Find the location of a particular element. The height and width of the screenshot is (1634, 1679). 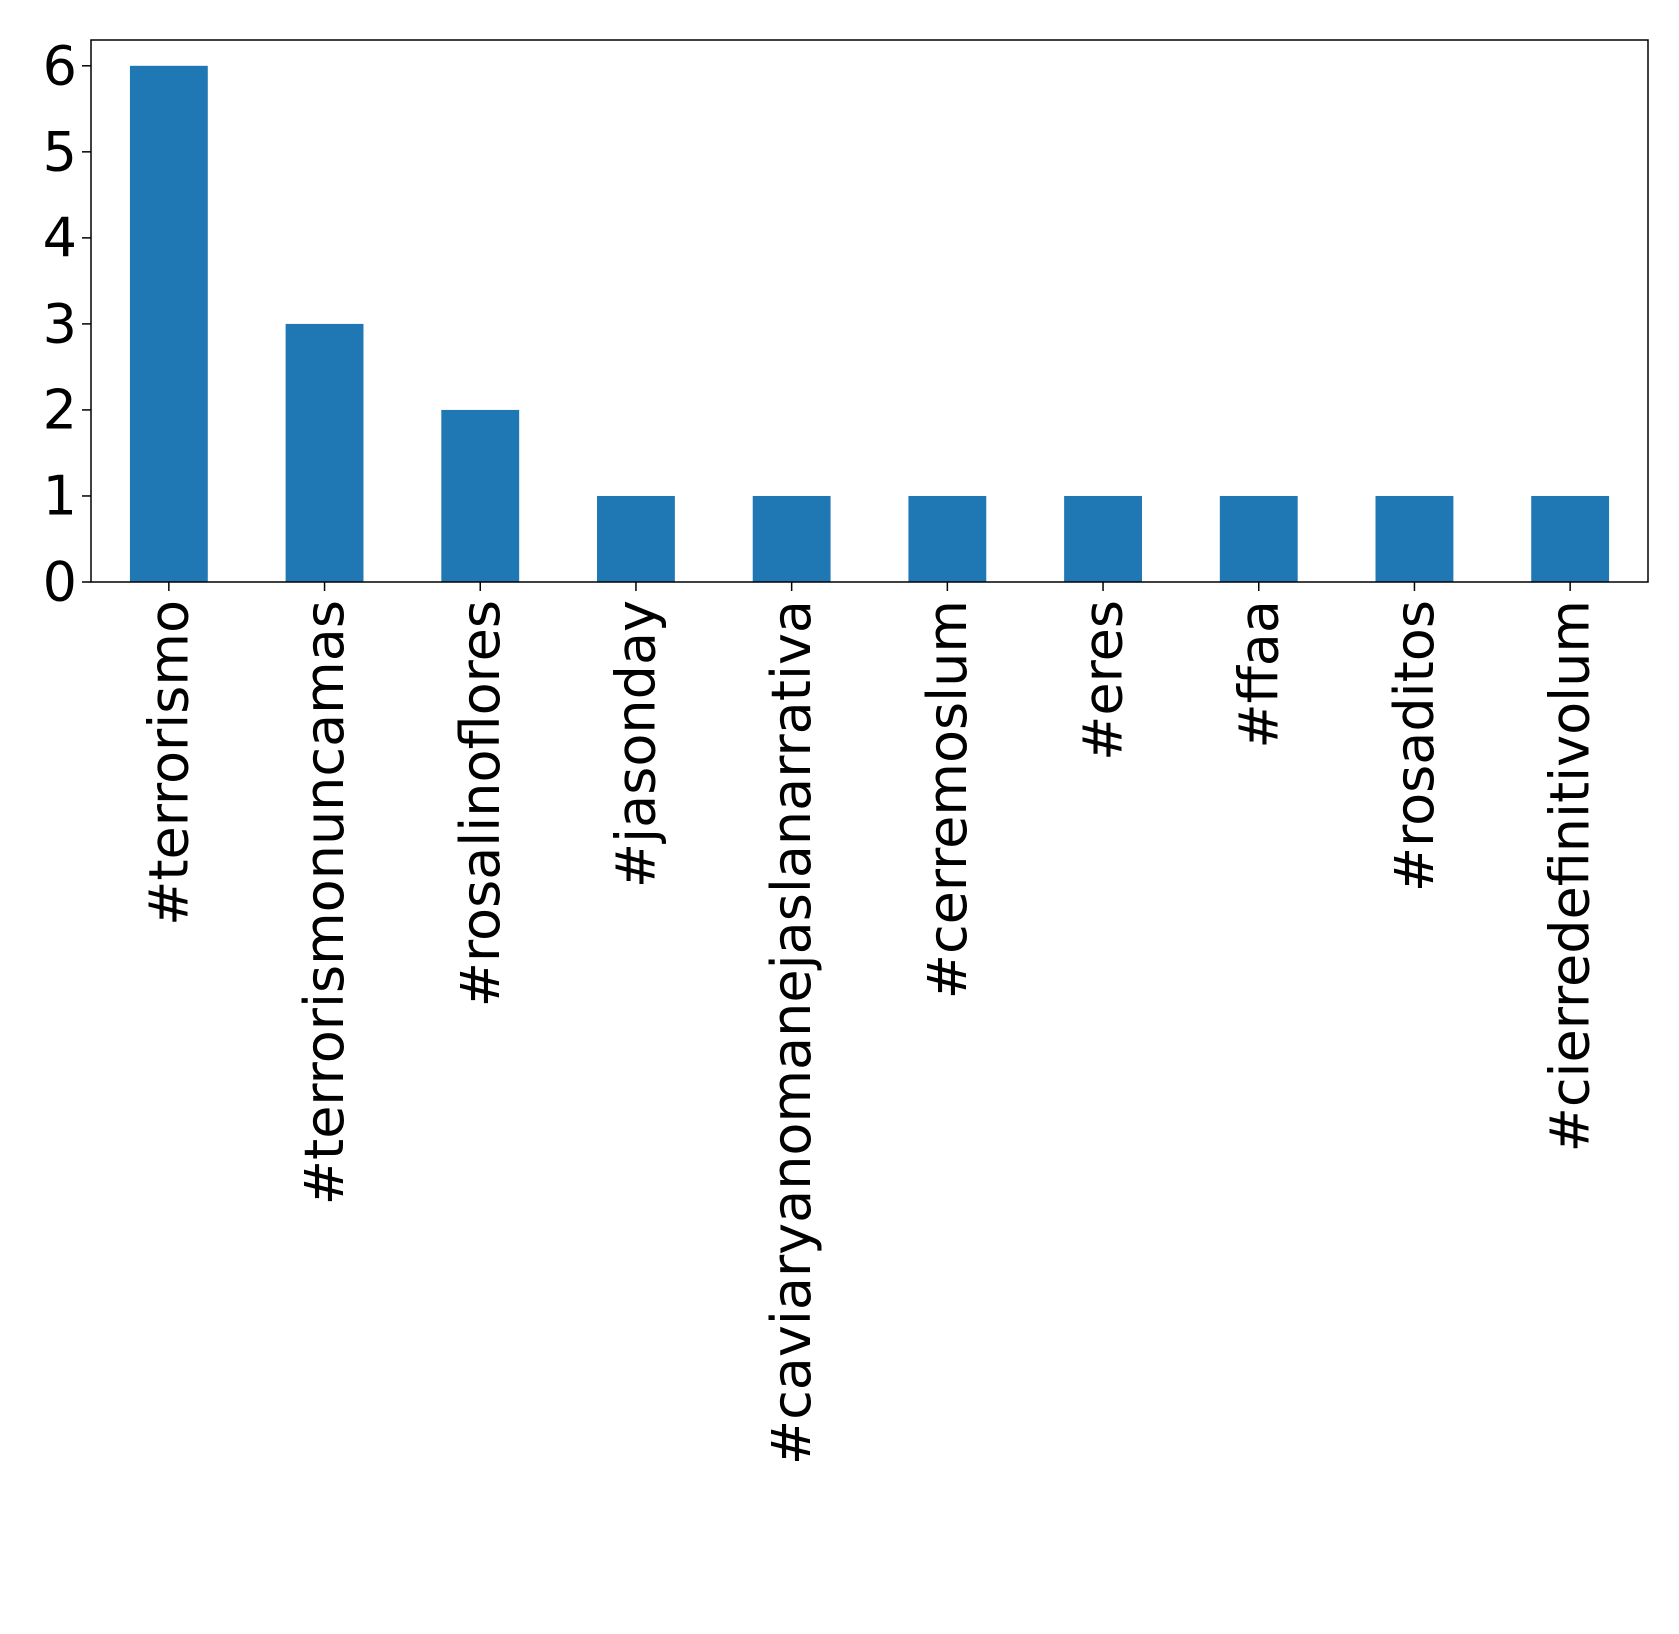

x-tick-label: #rosalinoflores is located at coordinates (480, 803).